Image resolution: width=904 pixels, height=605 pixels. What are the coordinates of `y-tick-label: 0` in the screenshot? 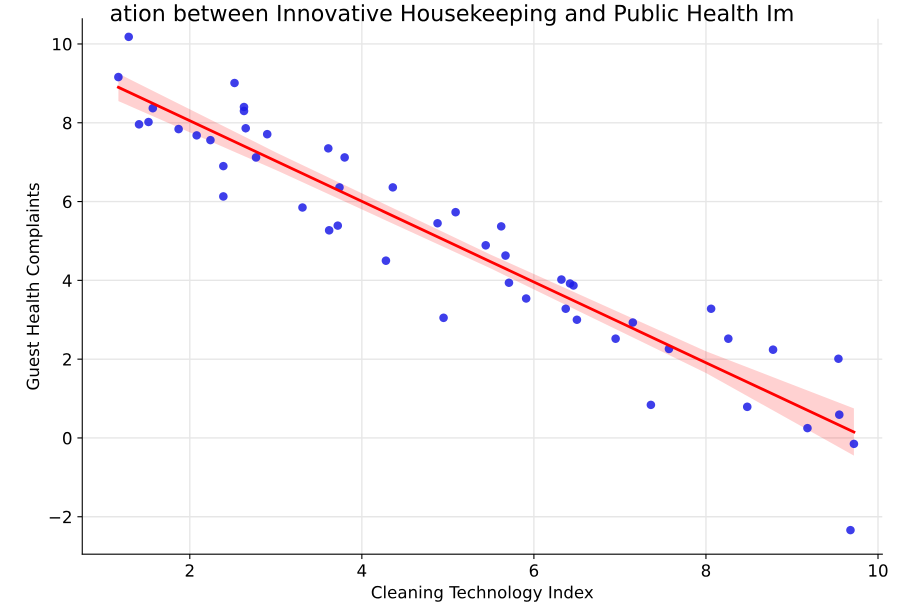 It's located at (67, 438).